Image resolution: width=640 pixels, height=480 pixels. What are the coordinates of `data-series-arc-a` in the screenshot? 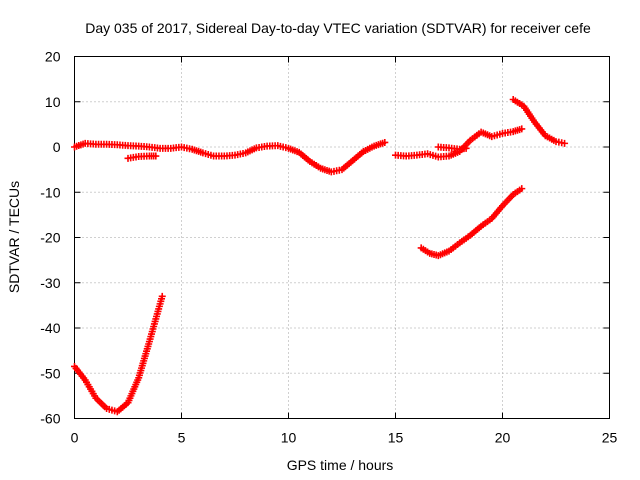 It's located at (230, 157).